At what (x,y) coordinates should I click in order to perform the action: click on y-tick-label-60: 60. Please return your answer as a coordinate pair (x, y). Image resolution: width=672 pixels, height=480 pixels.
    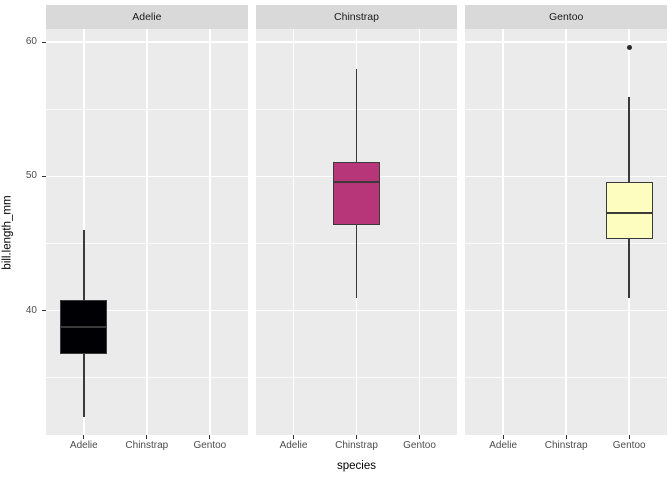
    Looking at the image, I should click on (31, 42).